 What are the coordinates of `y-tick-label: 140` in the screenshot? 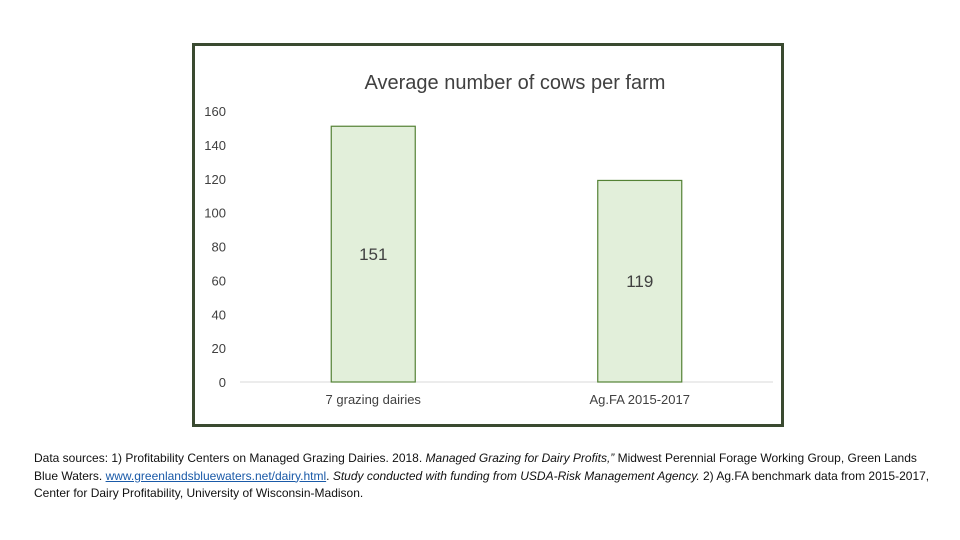 It's located at (215, 145).